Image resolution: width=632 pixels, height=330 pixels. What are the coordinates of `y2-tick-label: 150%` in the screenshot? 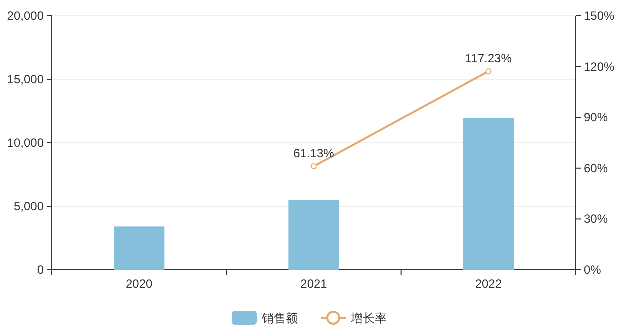 It's located at (600, 16).